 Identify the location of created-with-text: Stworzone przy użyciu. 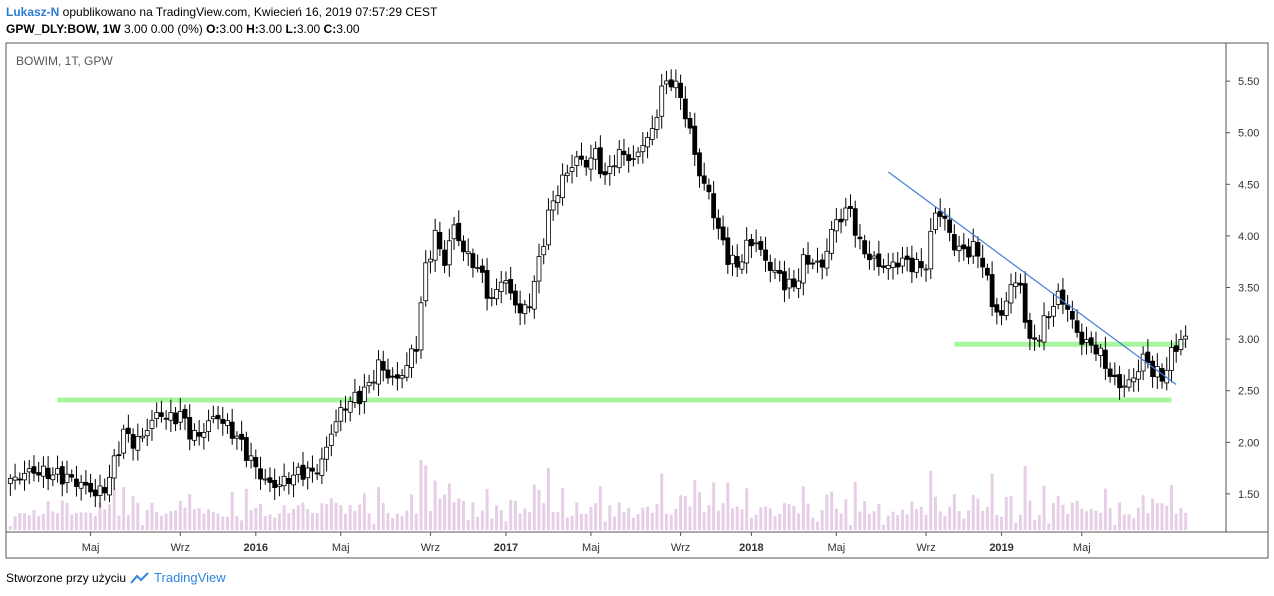
(66, 577).